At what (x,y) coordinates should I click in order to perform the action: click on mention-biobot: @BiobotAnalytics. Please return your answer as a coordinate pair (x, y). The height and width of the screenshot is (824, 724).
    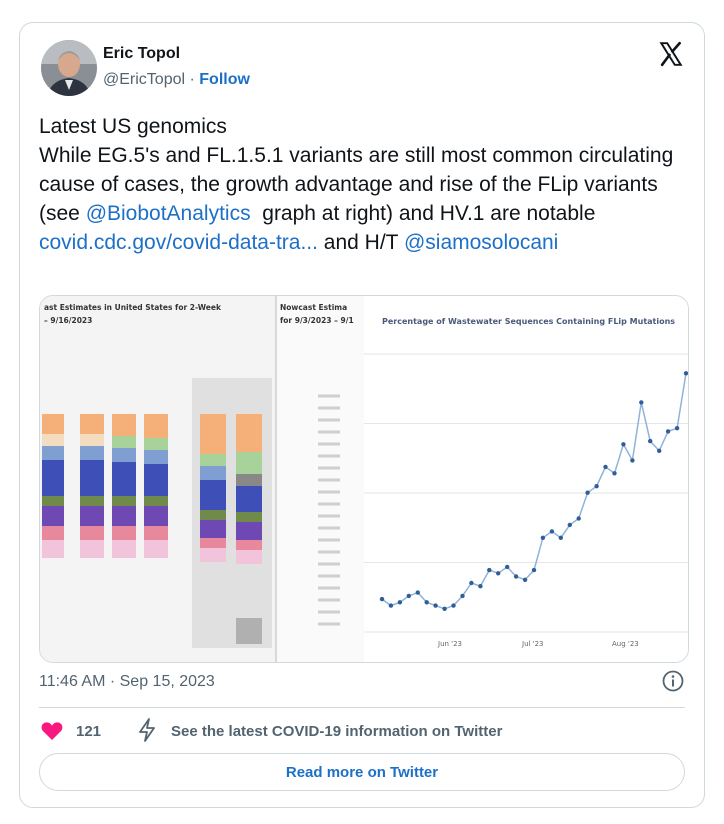
    Looking at the image, I should click on (168, 213).